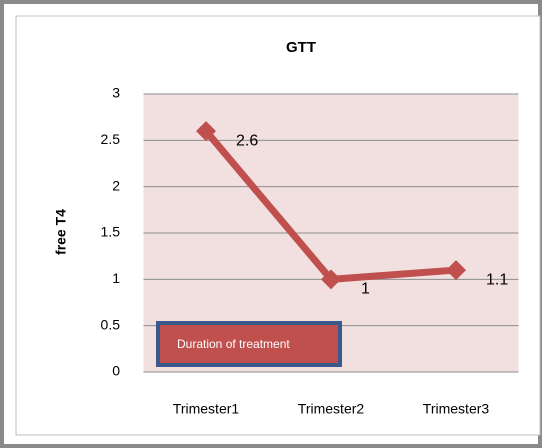  I want to click on x-tick-label: Trimester2, so click(331, 409).